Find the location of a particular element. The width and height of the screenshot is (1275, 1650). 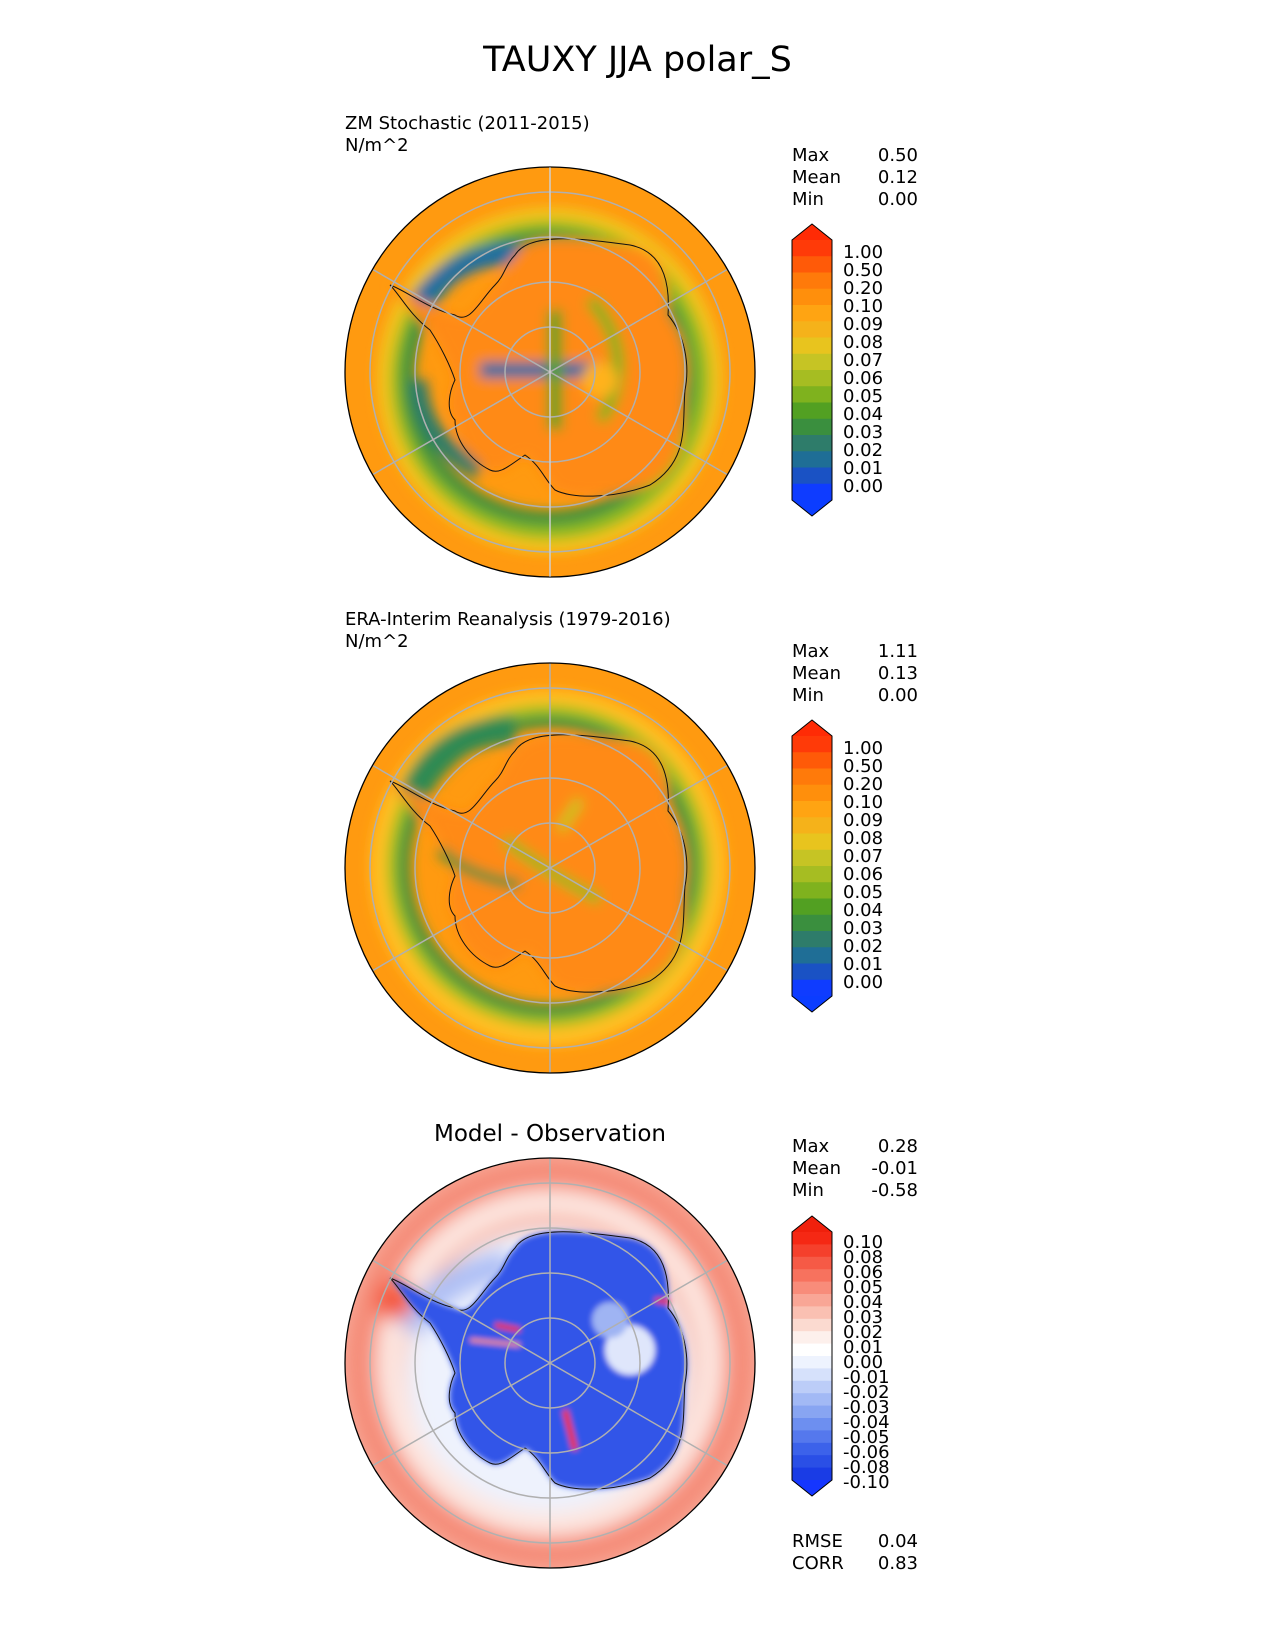

panel1-max-value: 0.50 is located at coordinates (897, 155).